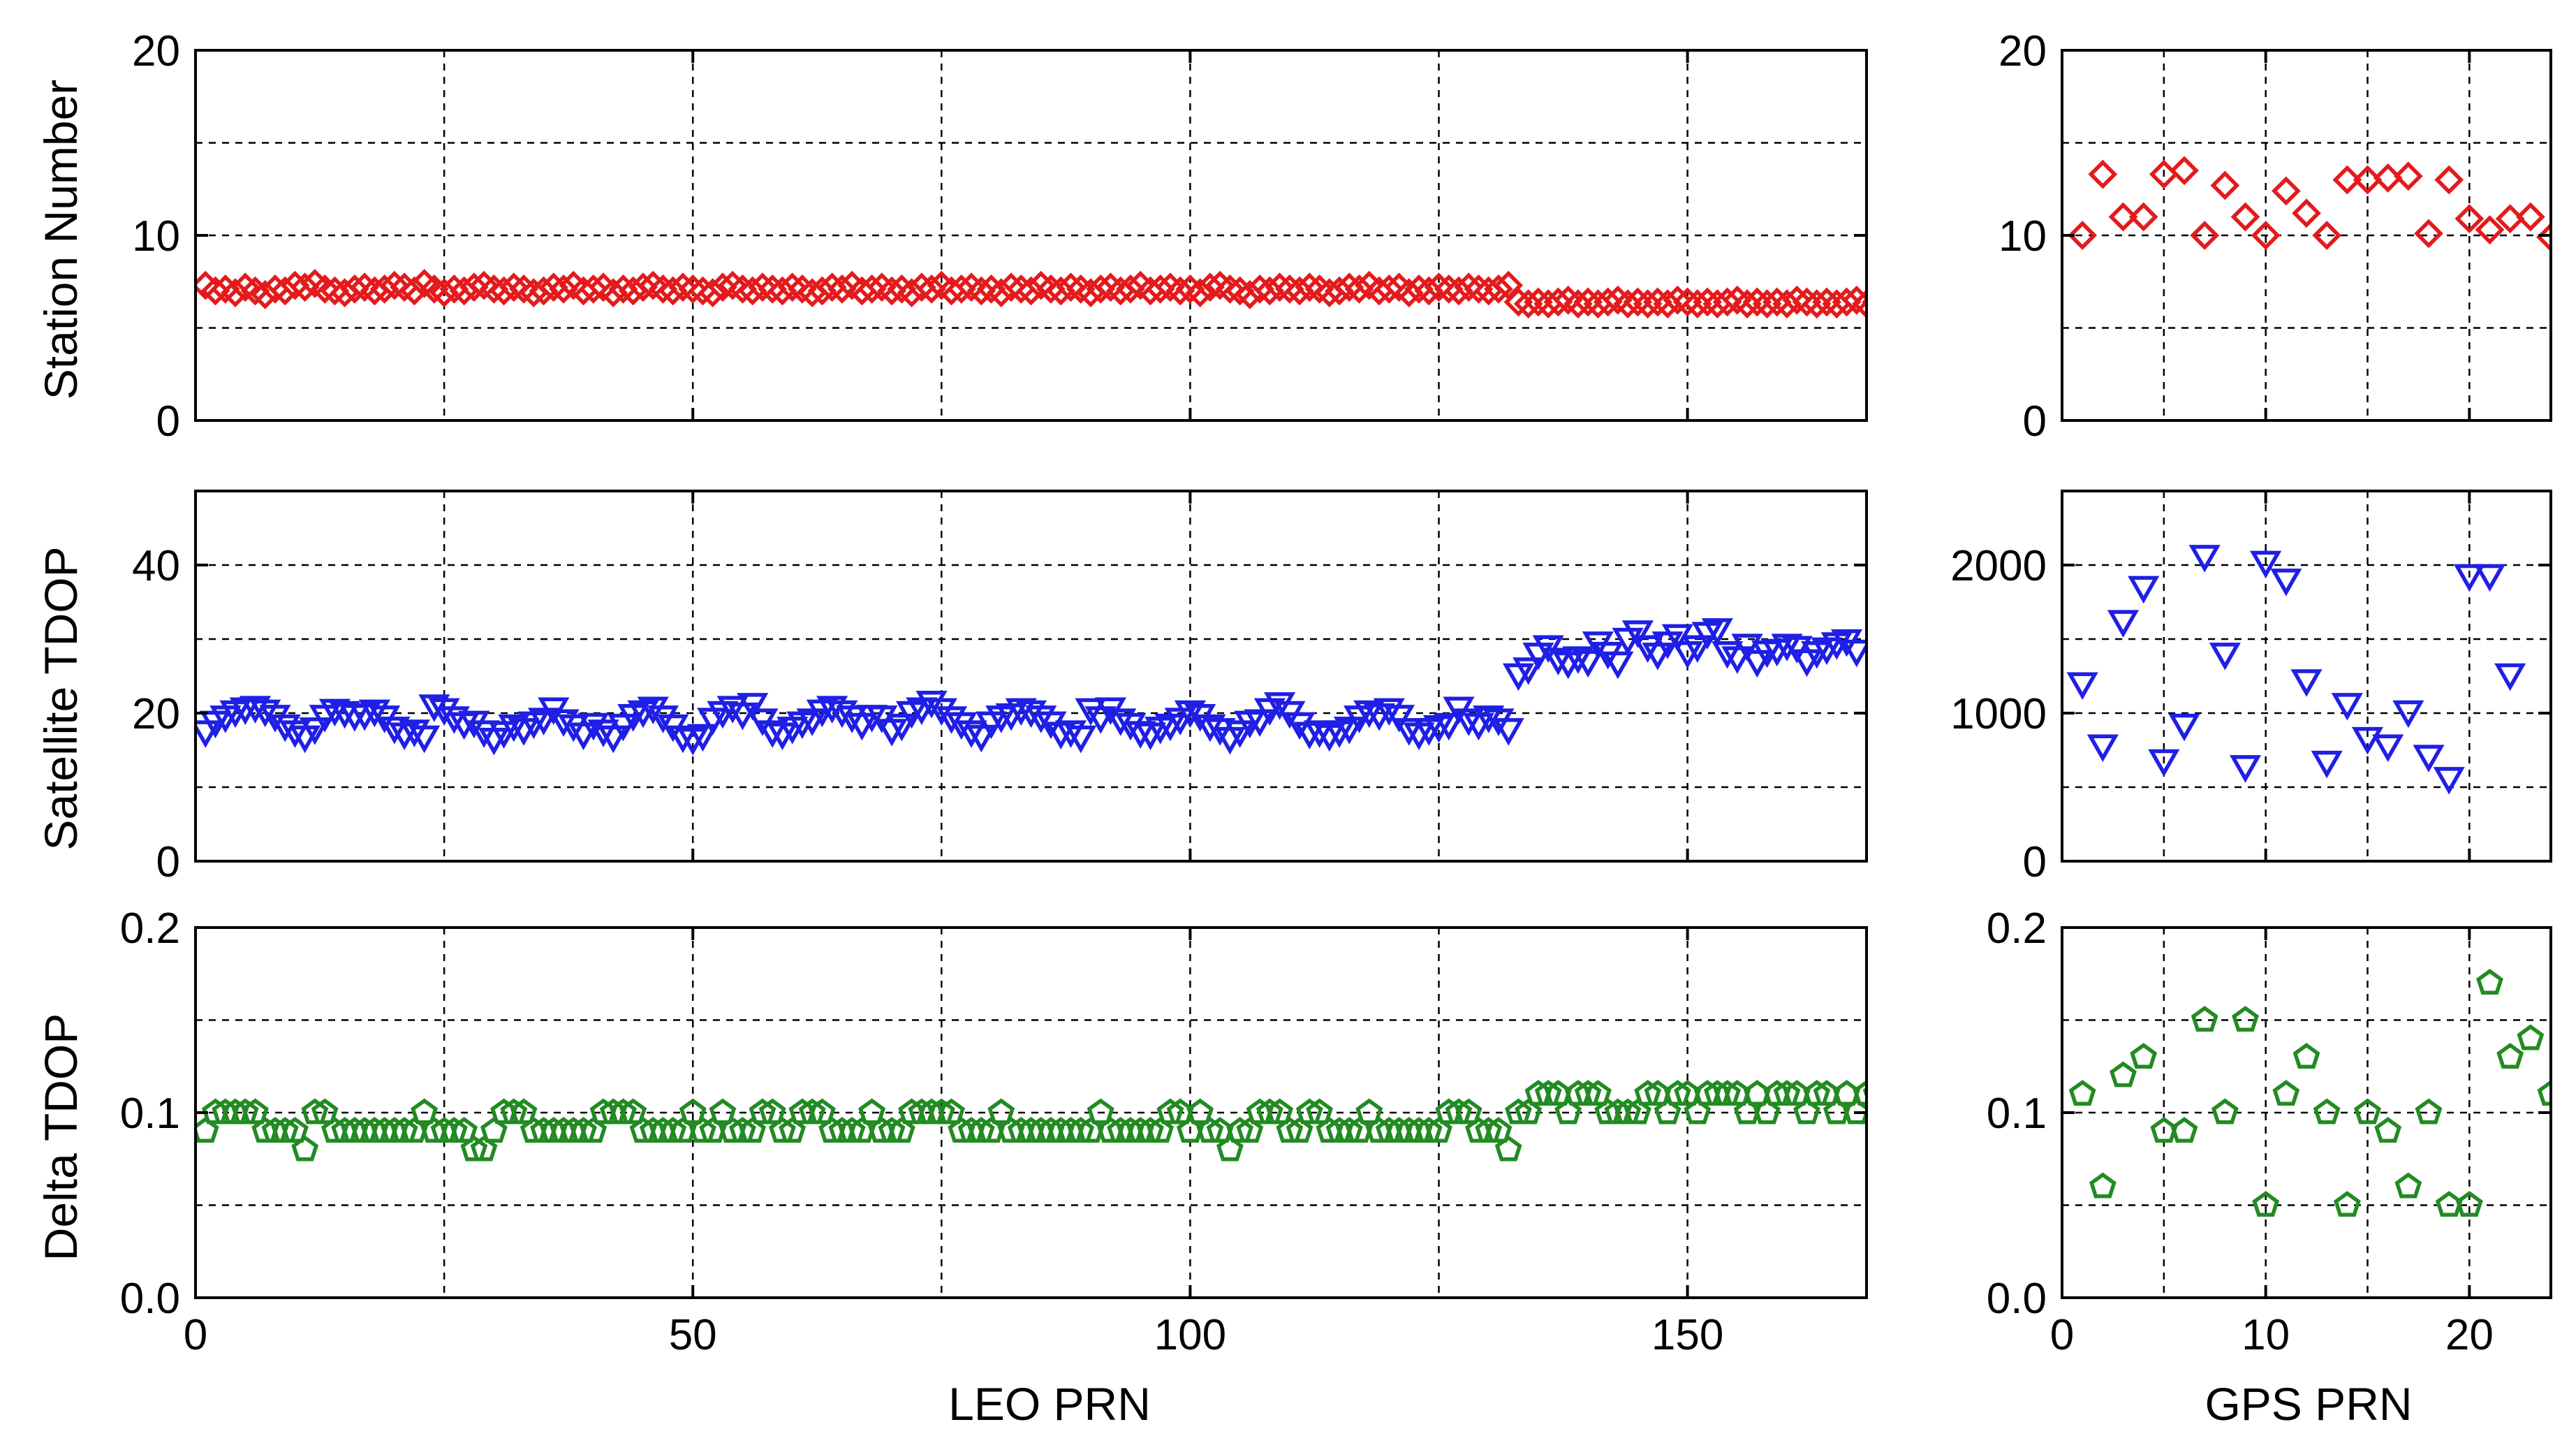 The width and height of the screenshot is (2576, 1443). What do you see at coordinates (2469, 1335) in the screenshot?
I see `x-tick-label: 20` at bounding box center [2469, 1335].